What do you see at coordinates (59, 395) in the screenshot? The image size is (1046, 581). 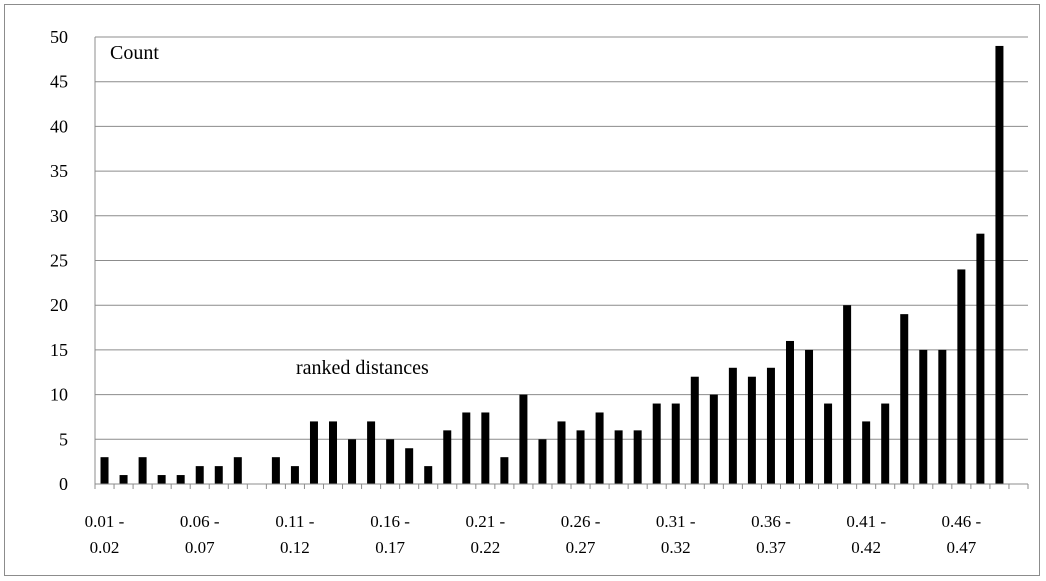 I see `y-tick-label: 10` at bounding box center [59, 395].